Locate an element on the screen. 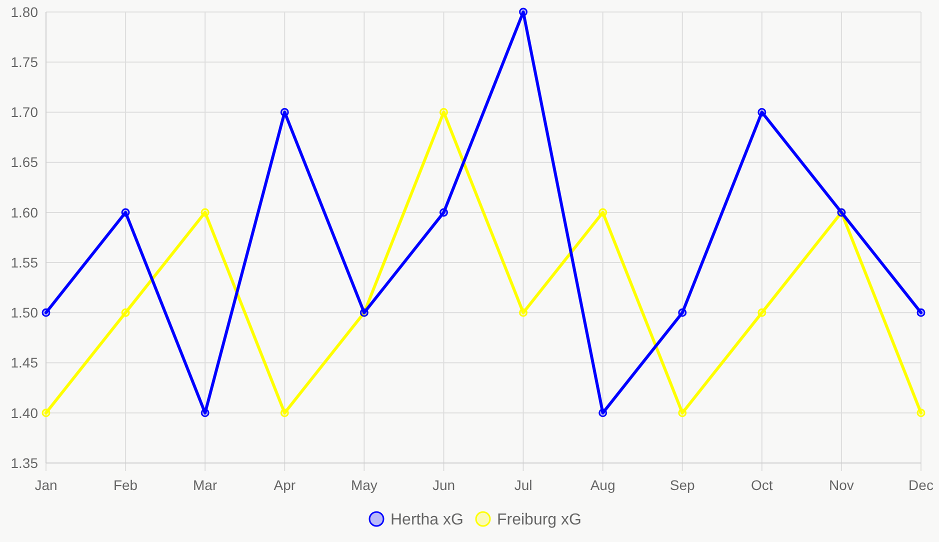 The image size is (939, 542). y-tick-label: 1.80 is located at coordinates (24, 12).